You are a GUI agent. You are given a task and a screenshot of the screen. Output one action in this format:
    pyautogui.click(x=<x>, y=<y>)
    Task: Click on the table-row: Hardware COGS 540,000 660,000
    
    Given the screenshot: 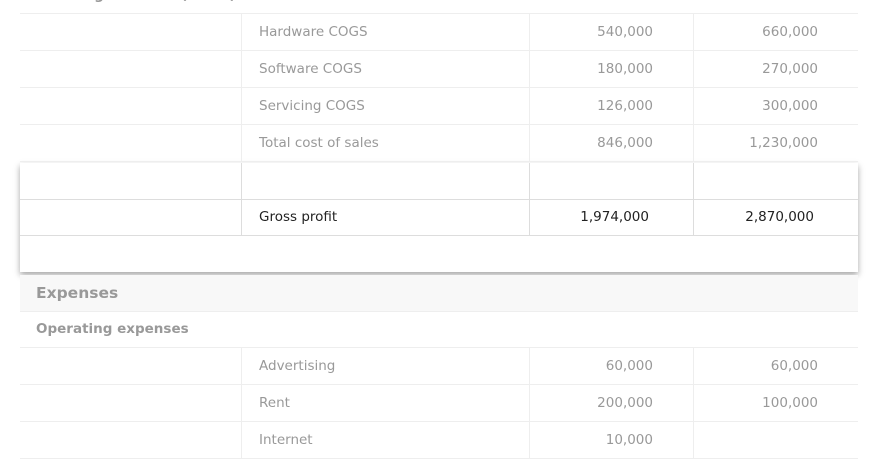 What is the action you would take?
    pyautogui.click(x=439, y=32)
    